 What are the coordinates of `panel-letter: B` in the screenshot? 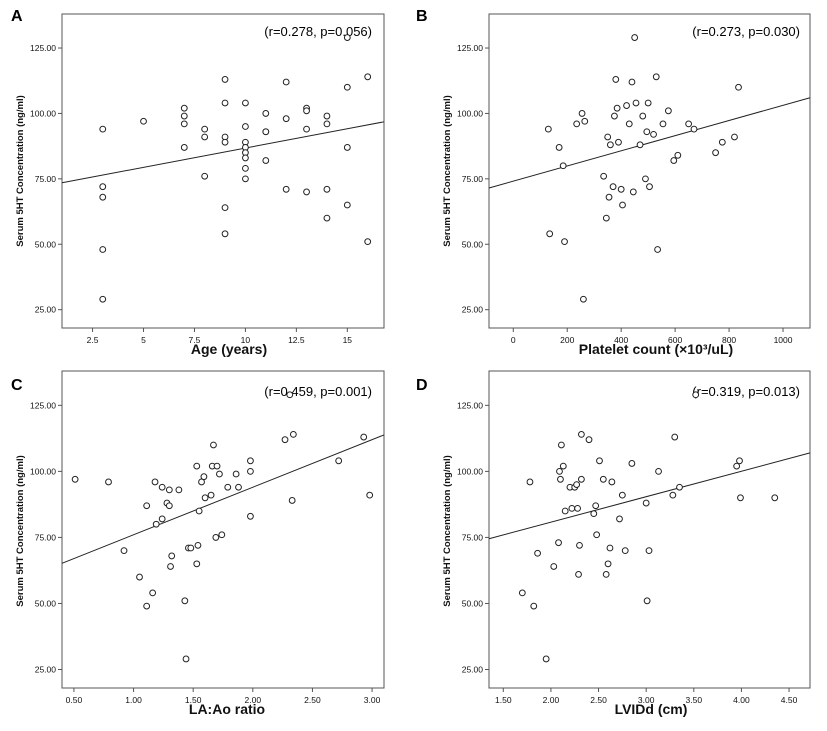 It's located at (422, 16).